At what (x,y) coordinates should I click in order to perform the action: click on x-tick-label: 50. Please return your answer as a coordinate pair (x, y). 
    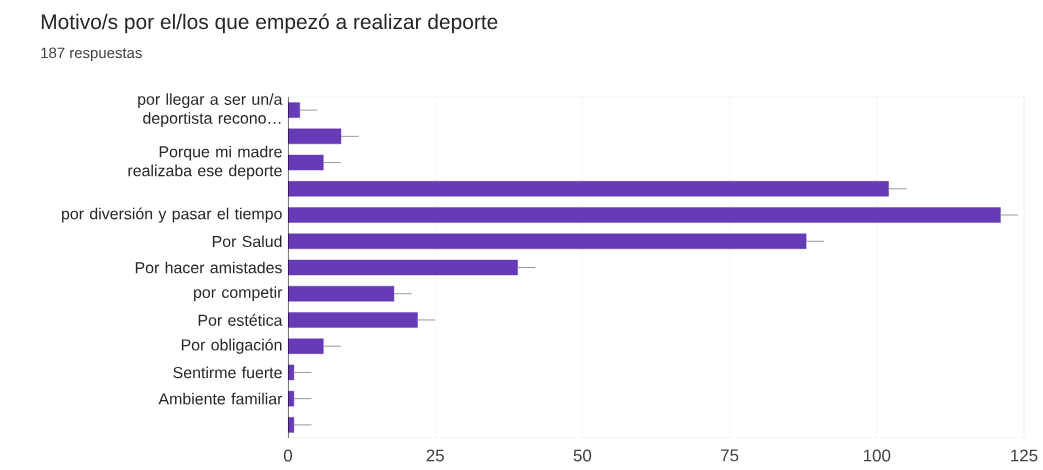
    Looking at the image, I should click on (582, 455).